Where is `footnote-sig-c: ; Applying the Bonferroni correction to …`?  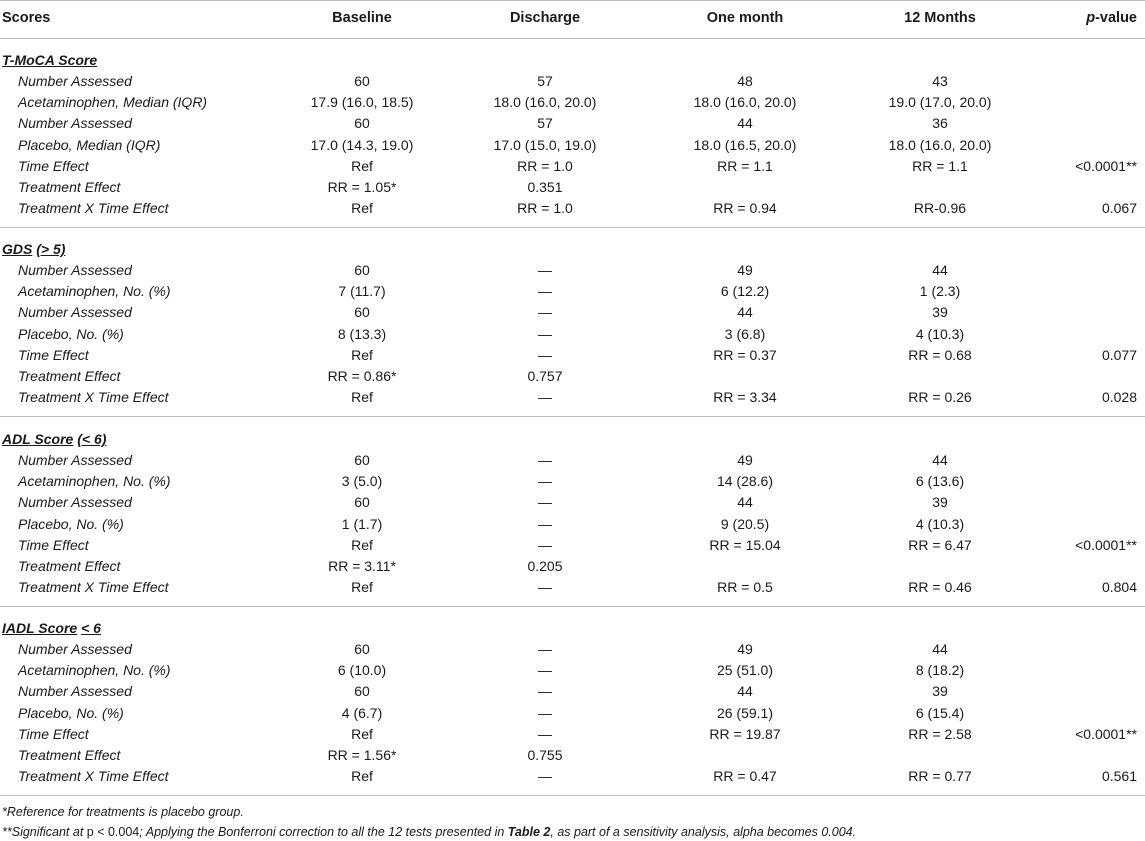 footnote-sig-c: ; Applying the Bonferroni correction to … is located at coordinates (323, 832).